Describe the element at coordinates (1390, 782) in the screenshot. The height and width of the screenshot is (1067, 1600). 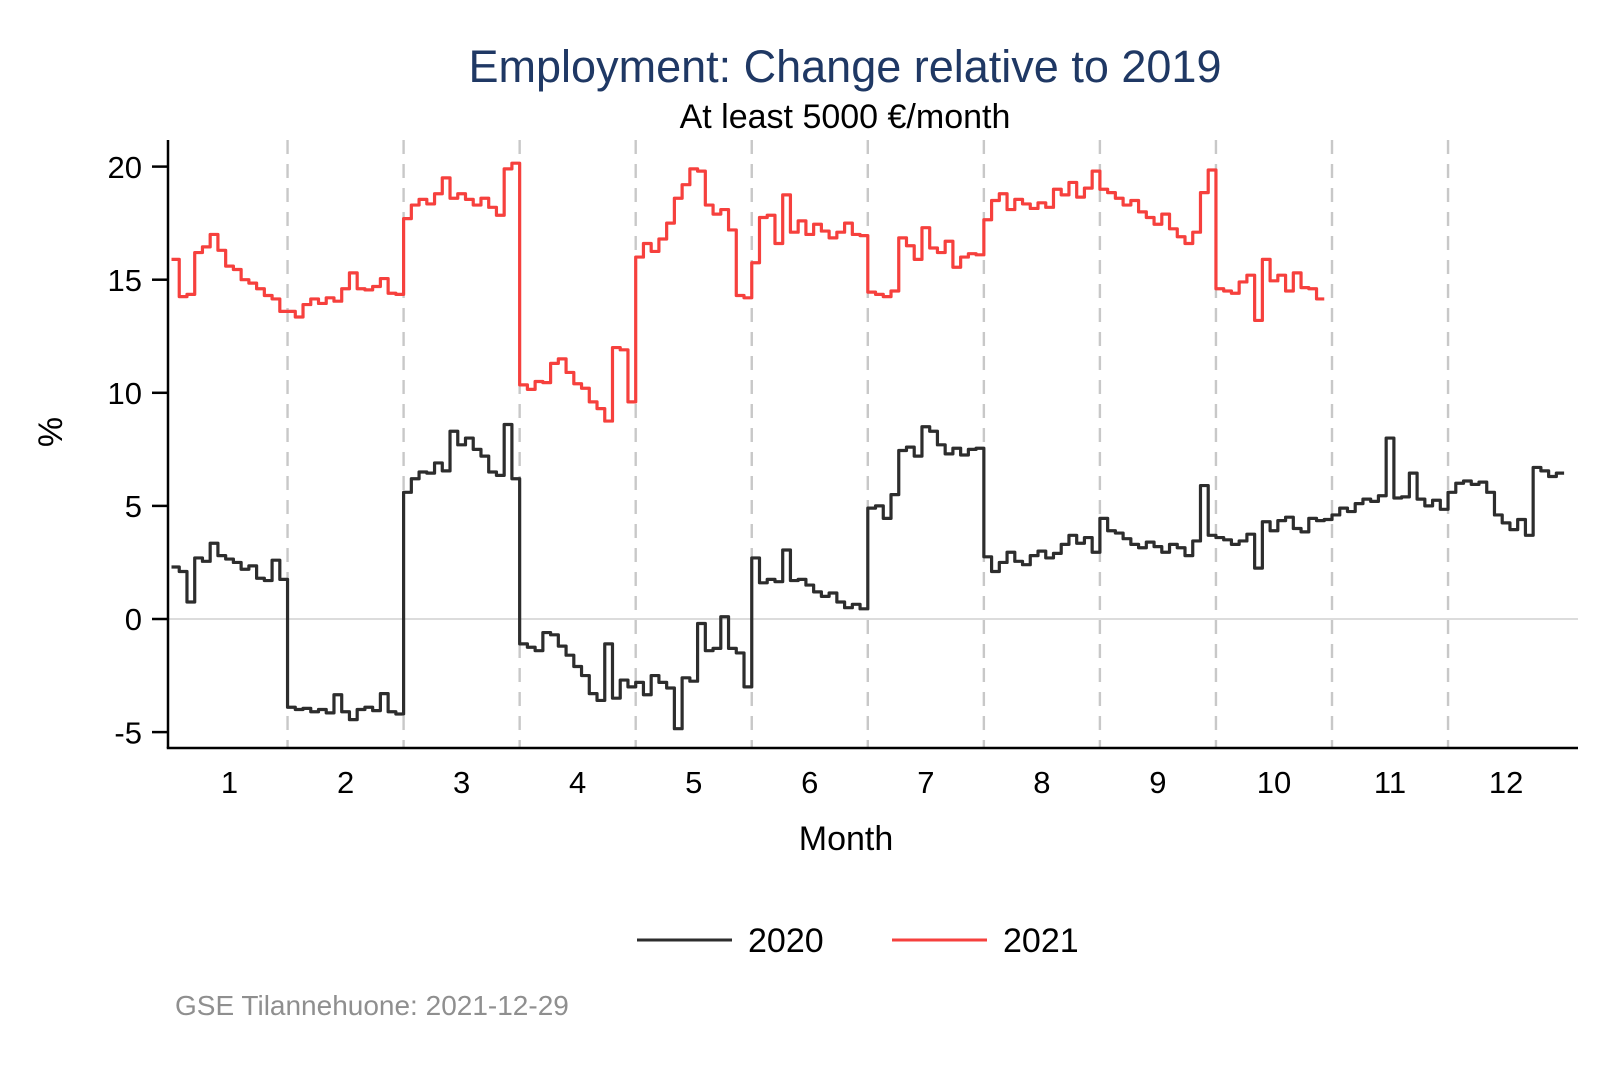
I see `x-tick-label-11: 11` at that location.